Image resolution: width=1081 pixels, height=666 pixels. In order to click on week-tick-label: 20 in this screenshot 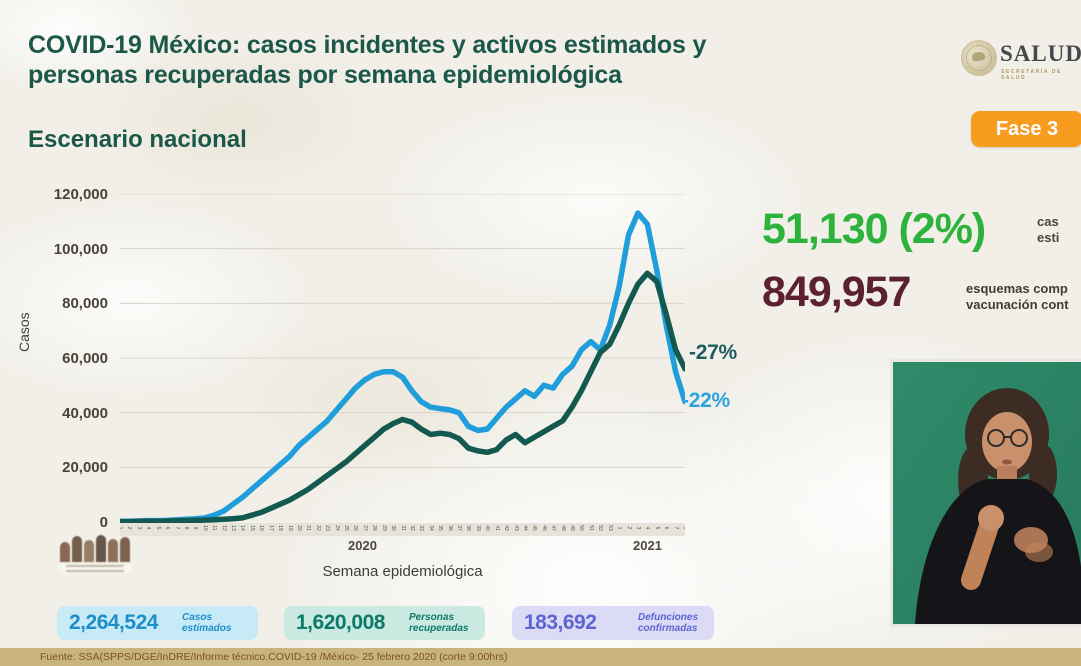, I will do `click(298, 528)`.